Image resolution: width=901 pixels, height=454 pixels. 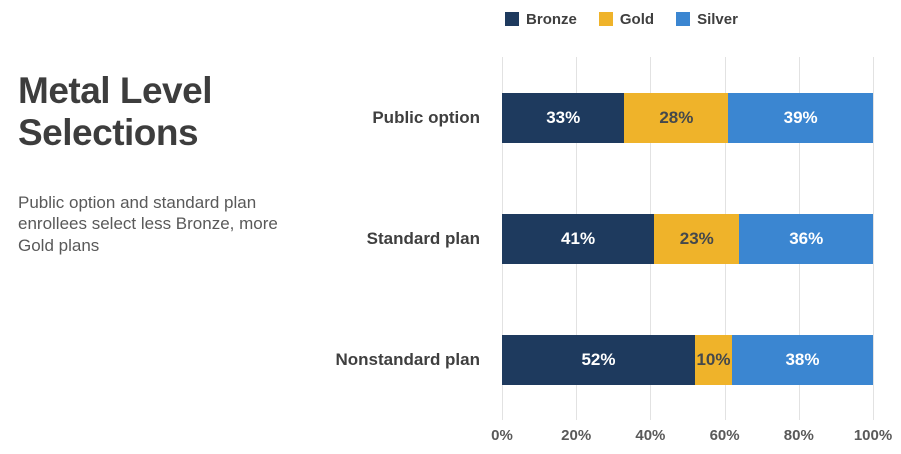 I want to click on legend: Bronze Gold Silver, so click(x=621, y=19).